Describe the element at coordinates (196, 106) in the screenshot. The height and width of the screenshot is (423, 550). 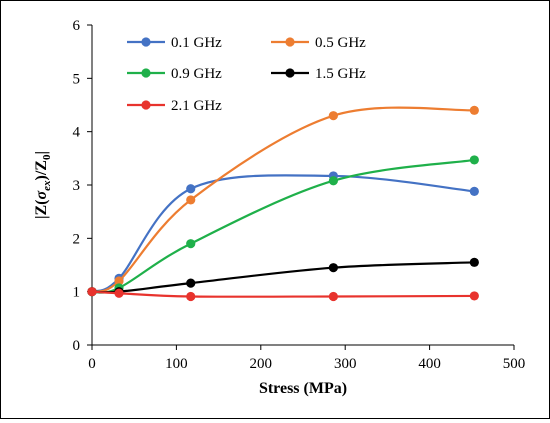
I see `legend-label: 2.1 GHz` at that location.